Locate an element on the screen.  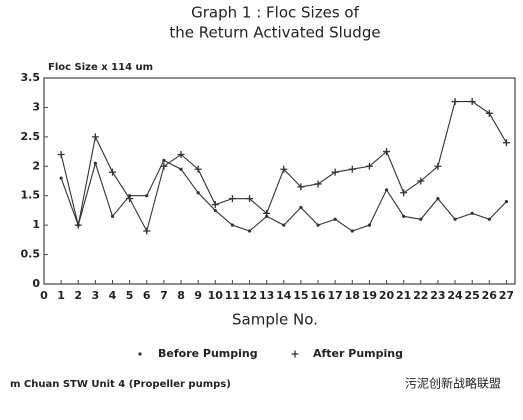
y-tick-label: 0 is located at coordinates (36, 283).